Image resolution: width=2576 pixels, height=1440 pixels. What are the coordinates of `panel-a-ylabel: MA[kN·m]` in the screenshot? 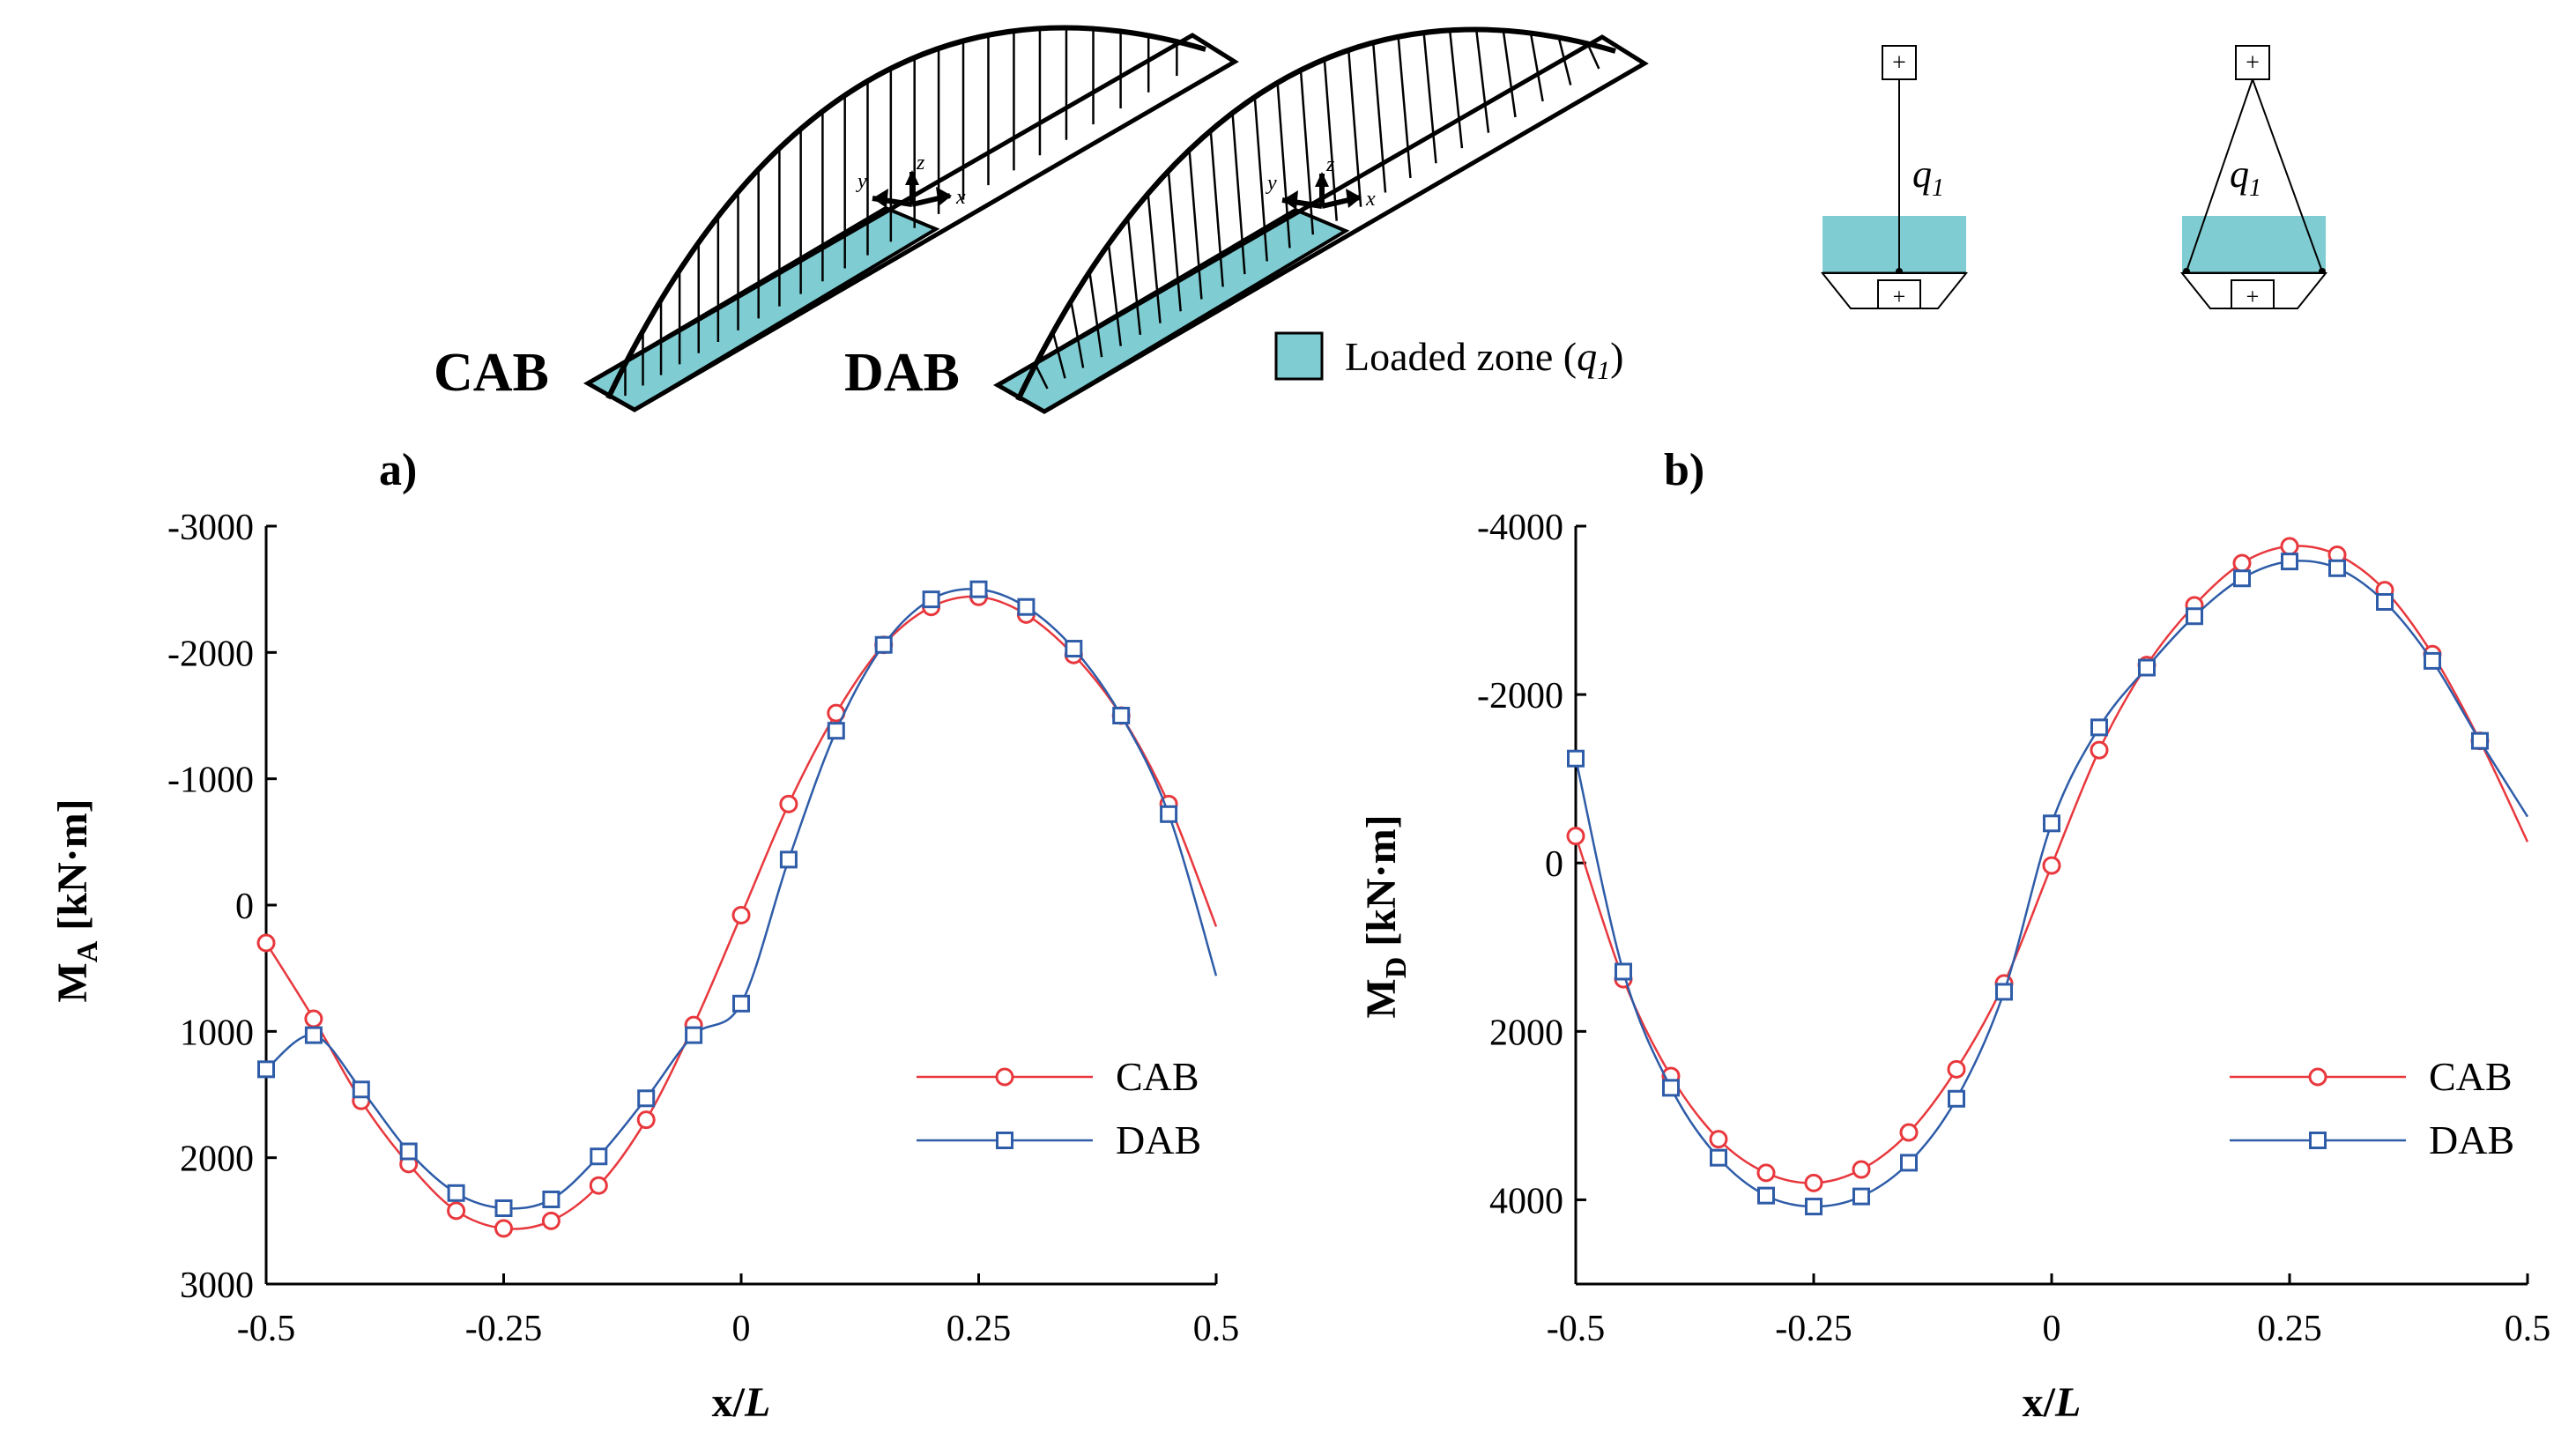 It's located at (76, 900).